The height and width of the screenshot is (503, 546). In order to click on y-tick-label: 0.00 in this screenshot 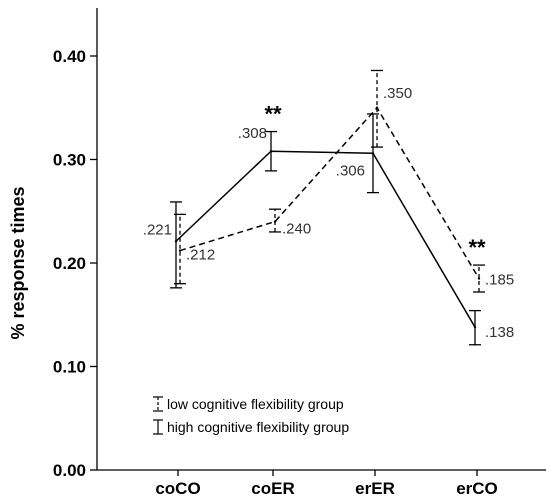, I will do `click(69, 470)`.